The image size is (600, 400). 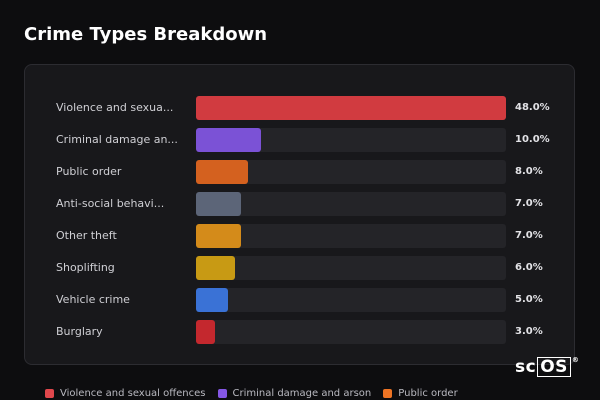 What do you see at coordinates (85, 267) in the screenshot?
I see `category-label: Shoplifting` at bounding box center [85, 267].